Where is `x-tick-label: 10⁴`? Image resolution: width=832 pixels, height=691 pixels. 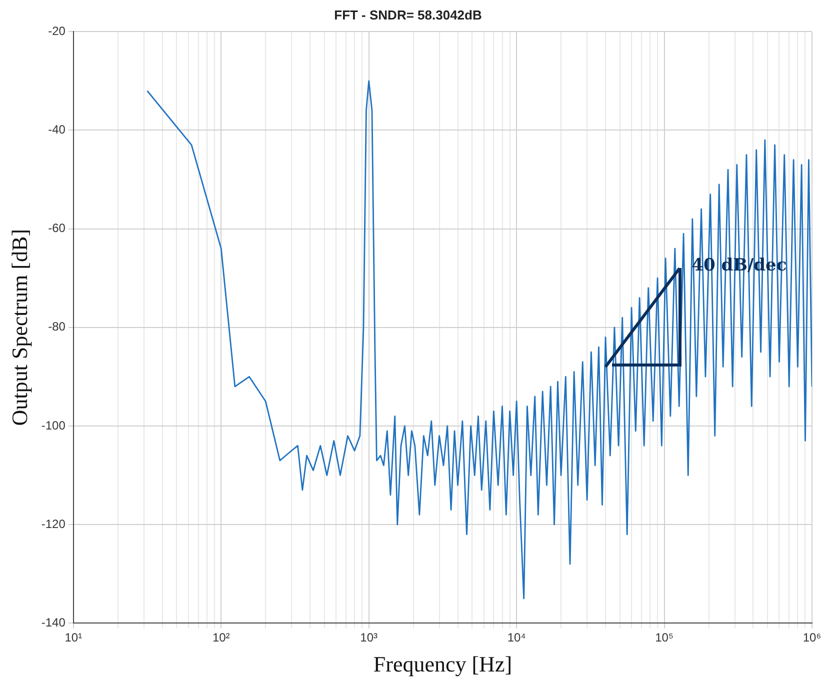 x-tick-label: 10⁴ is located at coordinates (516, 637).